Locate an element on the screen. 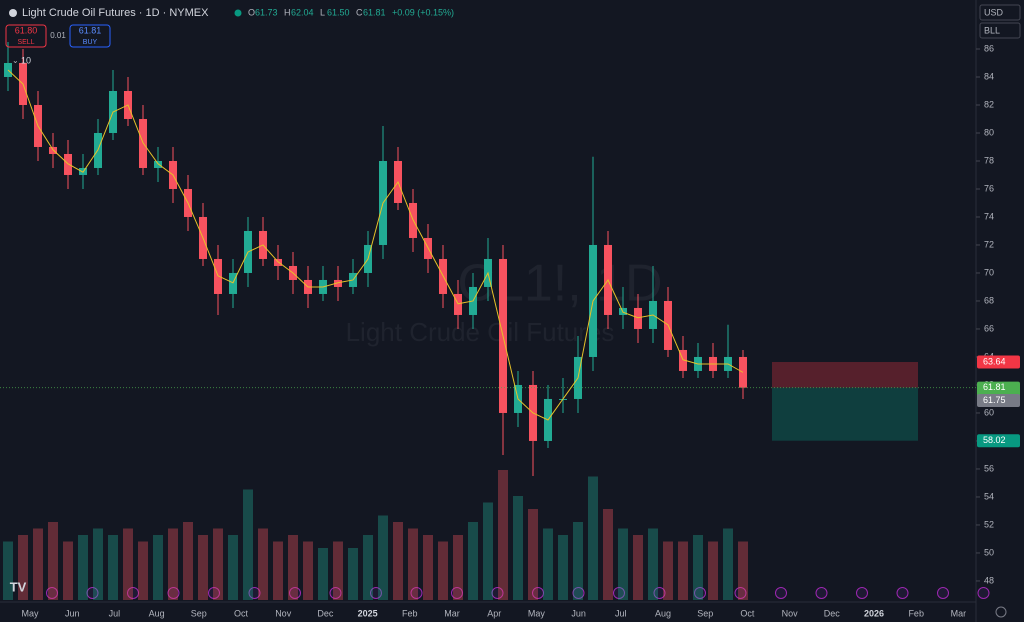  x-tick-label: 2026 is located at coordinates (874, 613).